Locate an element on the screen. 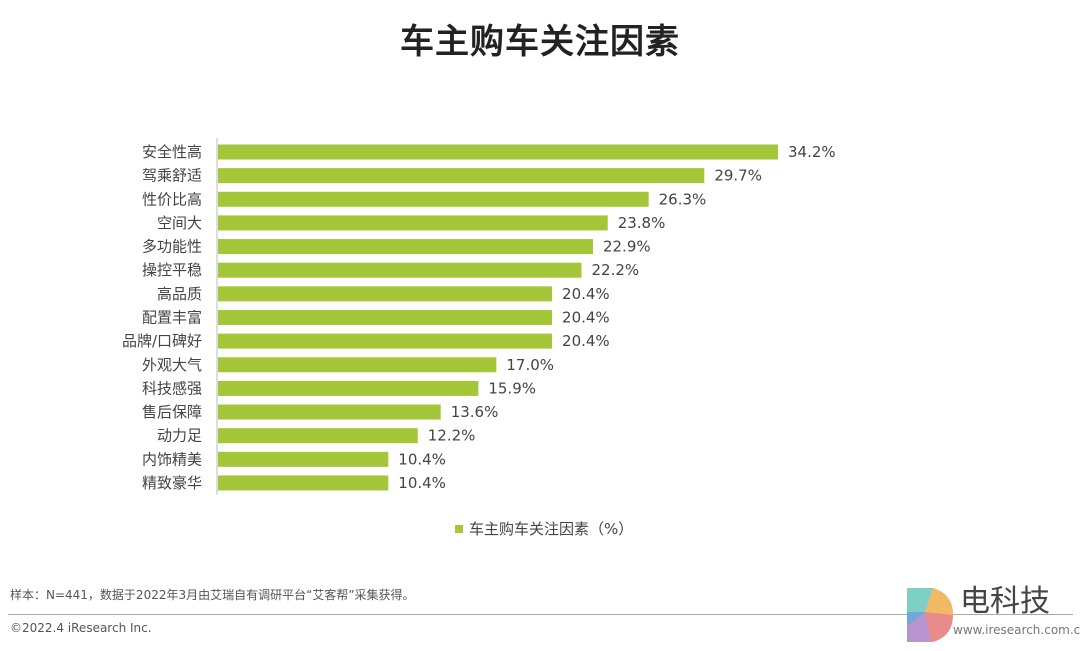 This screenshot has width=1080, height=651. footer-divider is located at coordinates (540, 614).